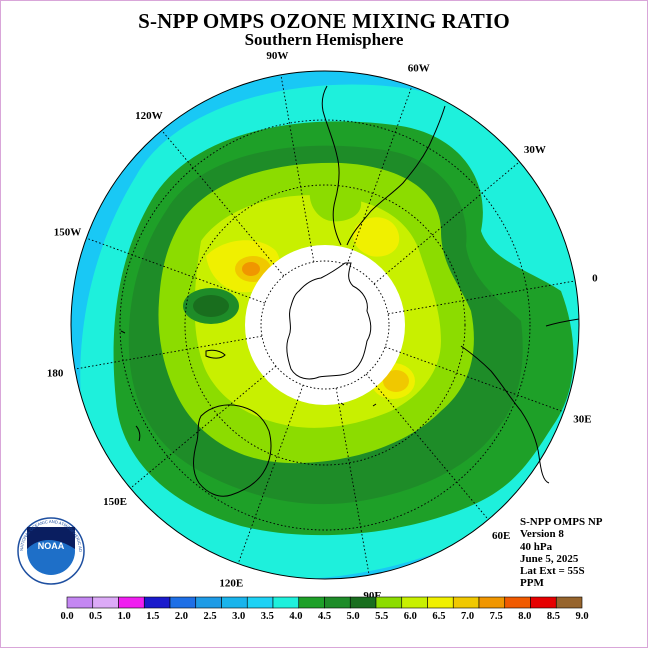 This screenshot has height=648, width=648. I want to click on meridian-60e, so click(427, 446).